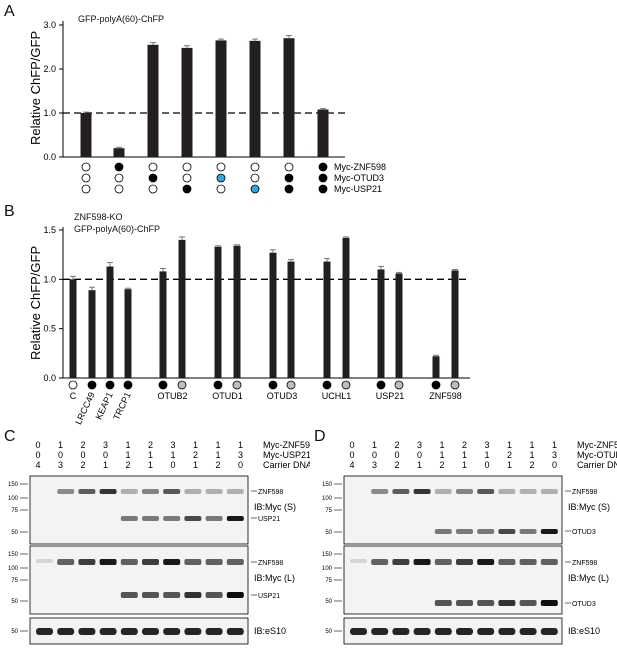  I want to click on panel-a-ytick-label: 3.0, so click(49, 25).